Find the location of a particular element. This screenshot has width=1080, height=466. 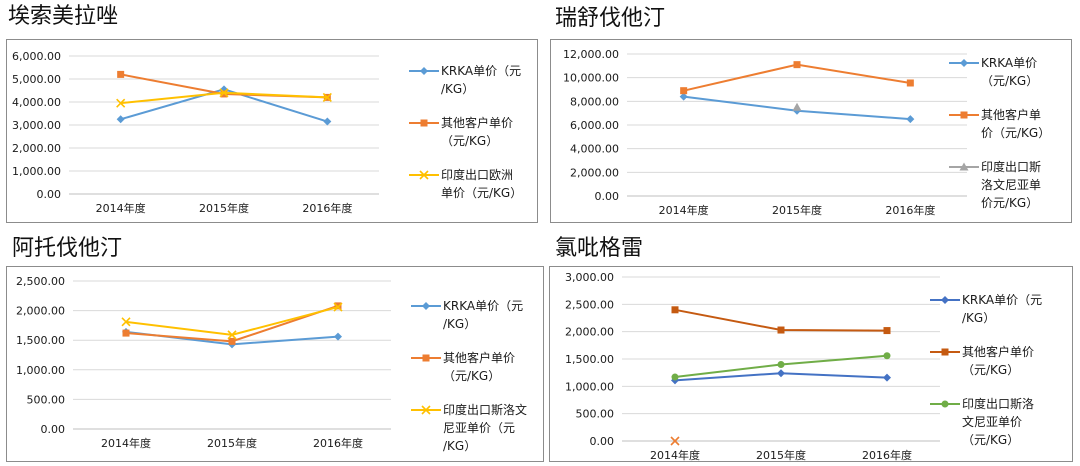

y-tick-label: 0.00 is located at coordinates (49, 194).